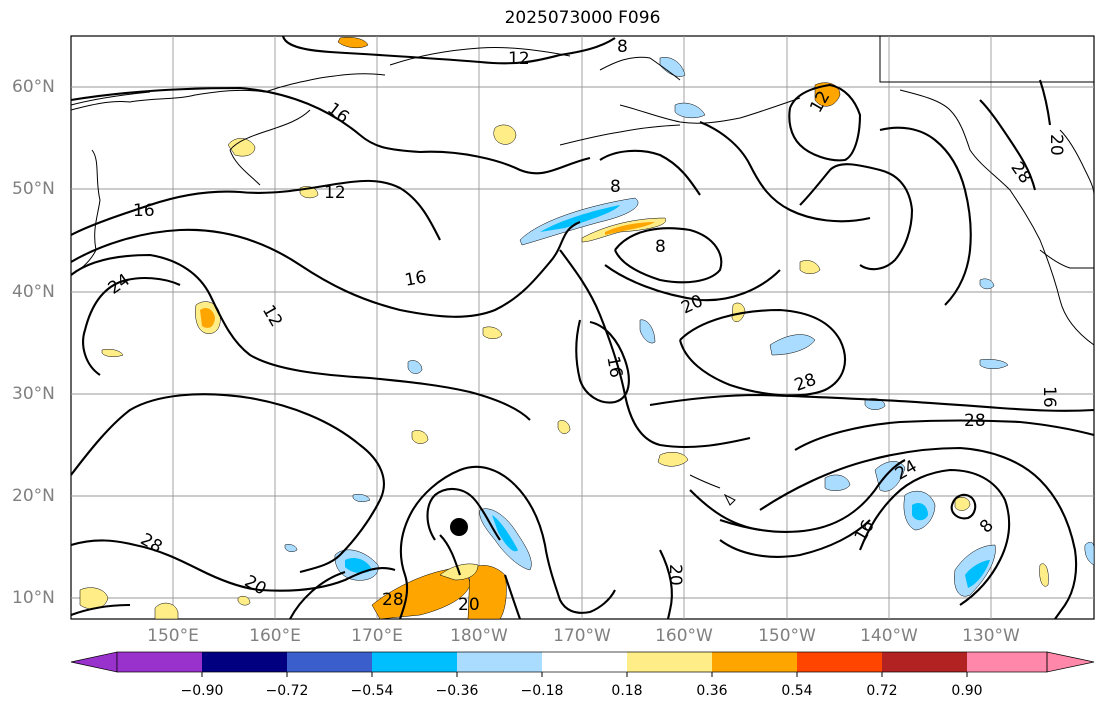  I want to click on colorbar-tick-label: −0.54, so click(372, 691).